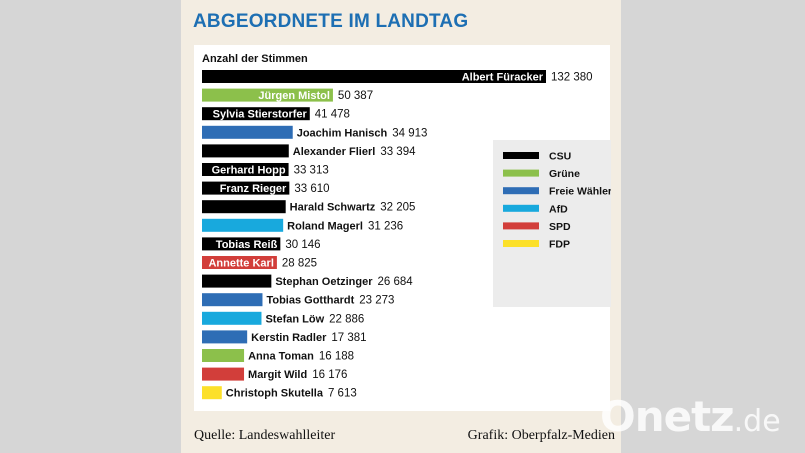 The width and height of the screenshot is (805, 453). What do you see at coordinates (311, 171) in the screenshot?
I see `bar-value-label: 33 313` at bounding box center [311, 171].